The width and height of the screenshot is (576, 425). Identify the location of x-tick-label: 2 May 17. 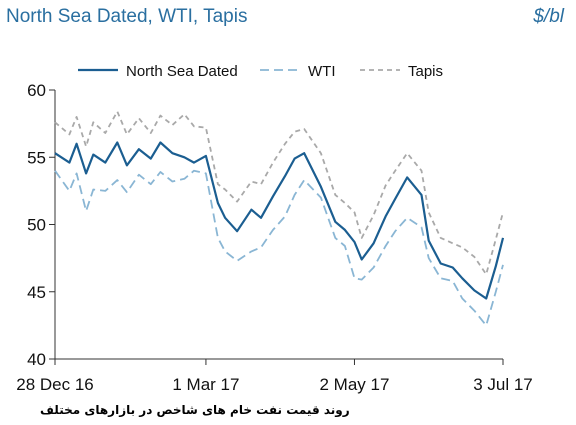
(354, 384).